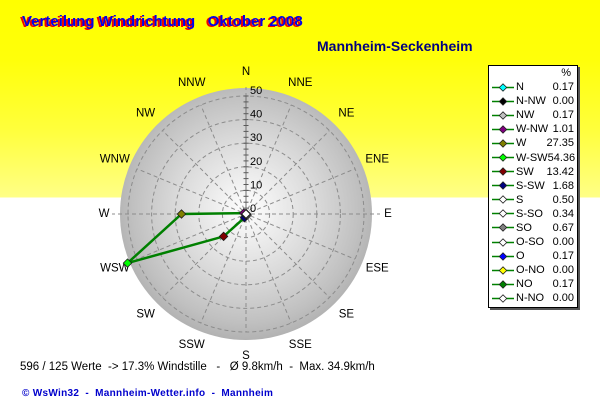 The height and width of the screenshot is (412, 600). Describe the element at coordinates (524, 227) in the screenshot. I see `legend-label: SO` at that location.